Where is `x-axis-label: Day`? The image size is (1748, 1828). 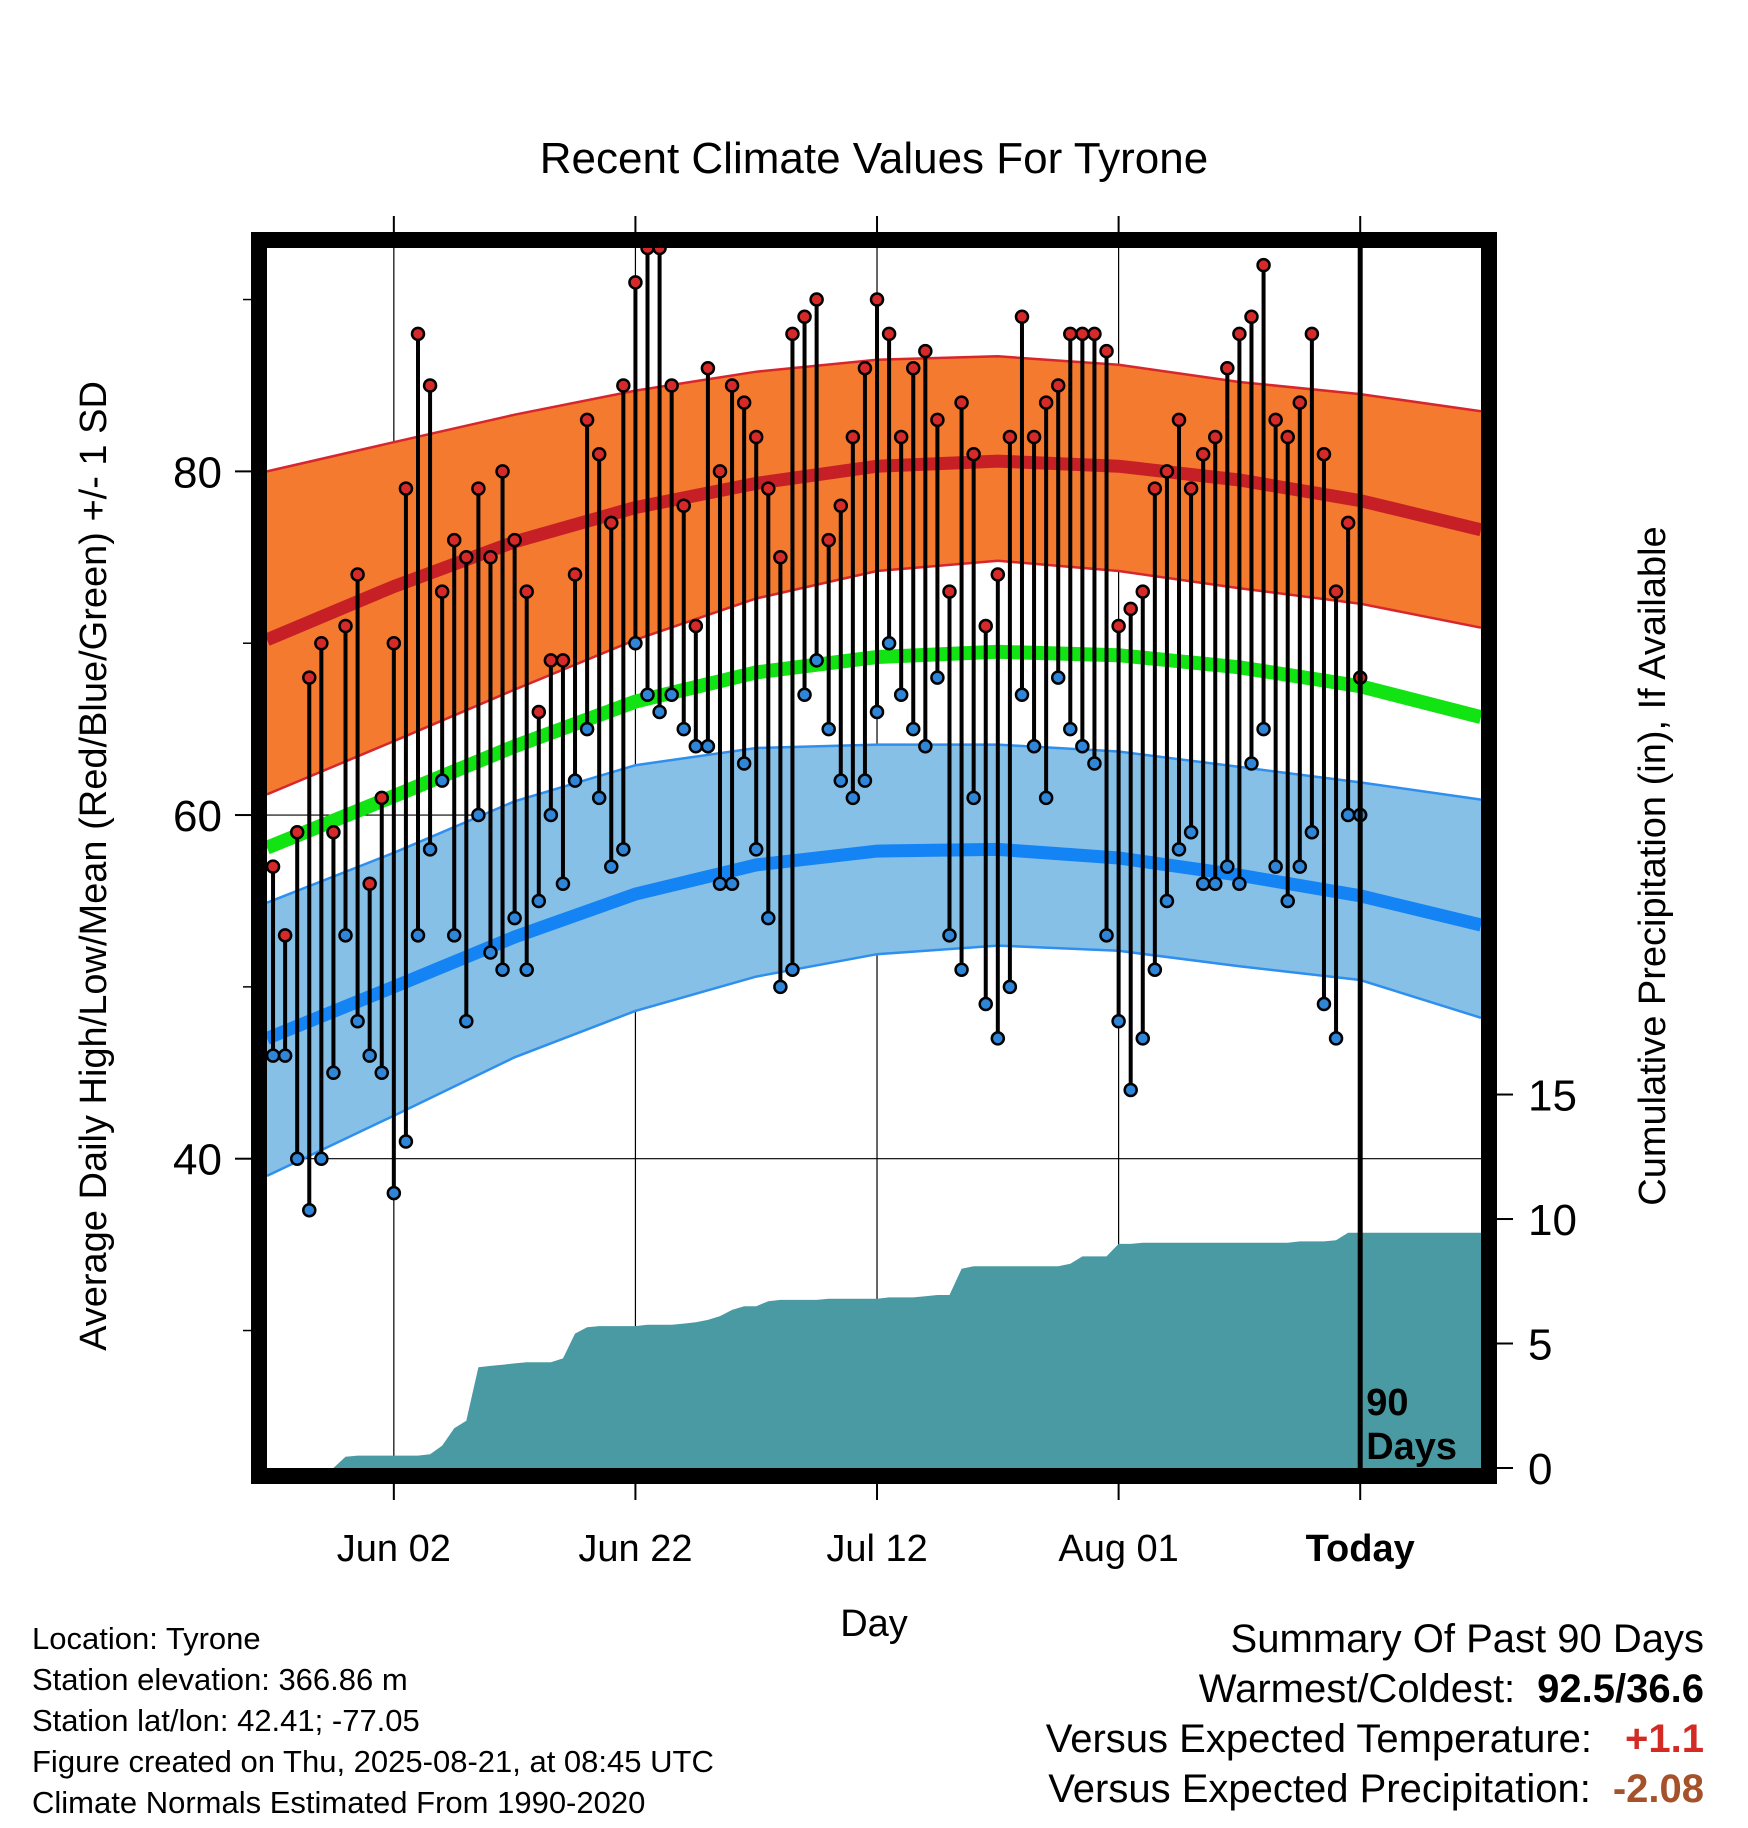
x-axis-label: Day is located at coordinates (874, 1624).